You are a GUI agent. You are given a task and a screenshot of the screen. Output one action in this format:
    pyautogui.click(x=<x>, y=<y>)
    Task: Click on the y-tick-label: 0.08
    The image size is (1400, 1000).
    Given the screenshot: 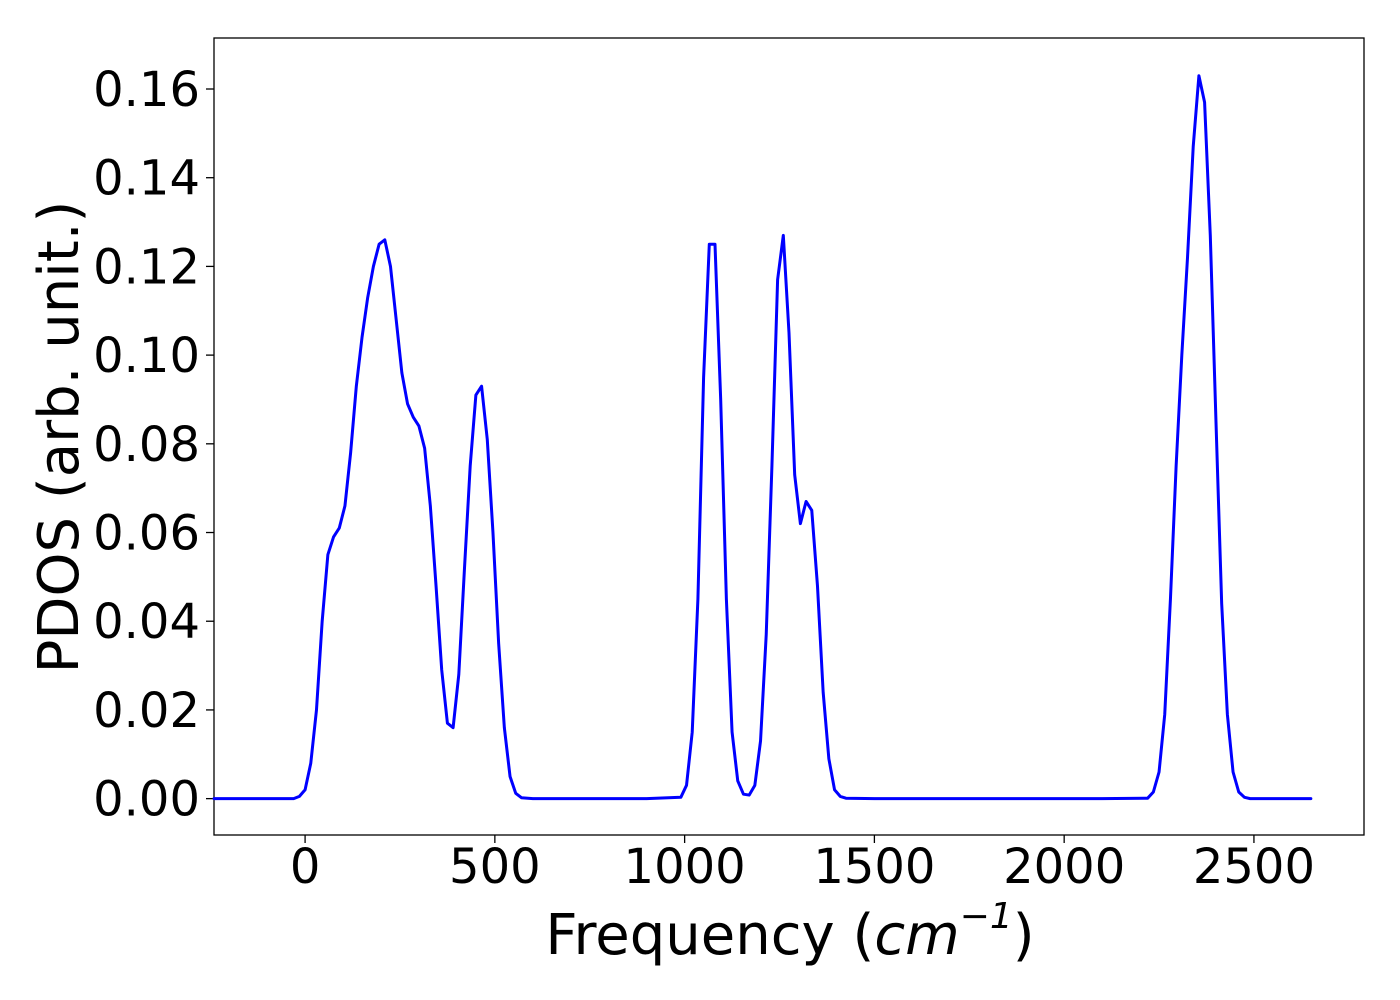 What is the action you would take?
    pyautogui.click(x=146, y=445)
    